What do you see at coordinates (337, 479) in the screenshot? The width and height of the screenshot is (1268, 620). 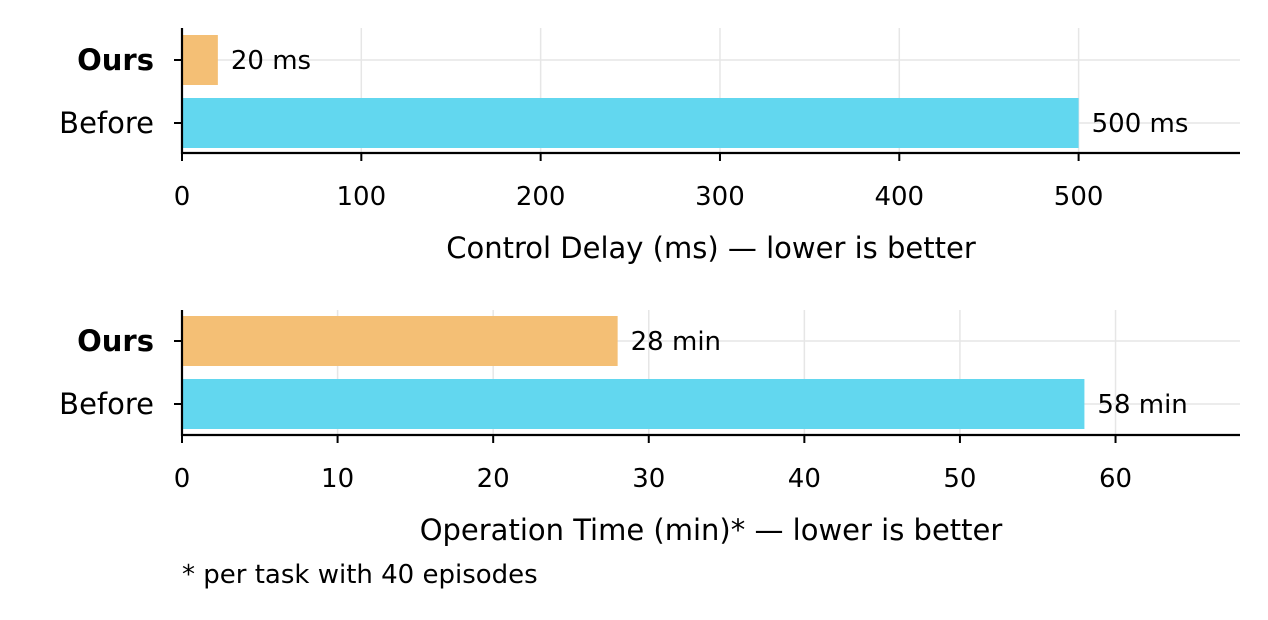 I see `x-tick-label: 10` at bounding box center [337, 479].